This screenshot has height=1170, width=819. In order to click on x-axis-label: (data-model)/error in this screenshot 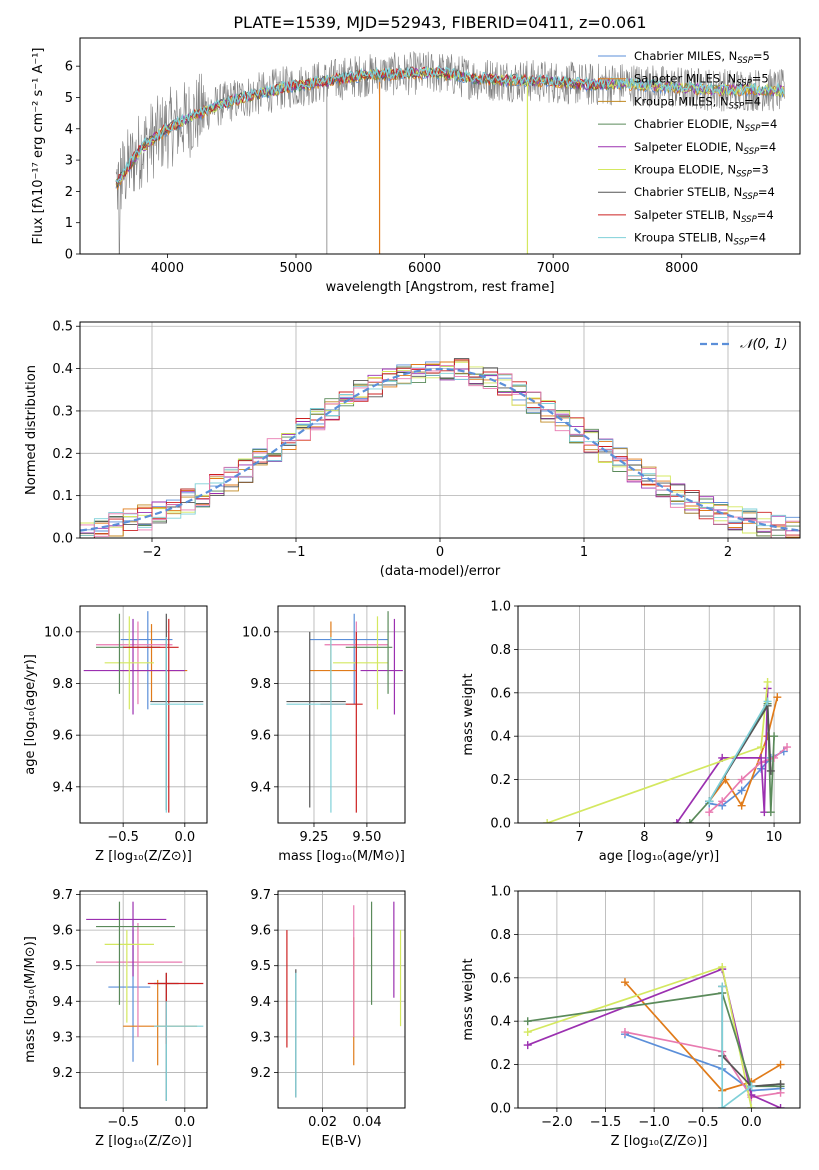, I will do `click(440, 571)`.